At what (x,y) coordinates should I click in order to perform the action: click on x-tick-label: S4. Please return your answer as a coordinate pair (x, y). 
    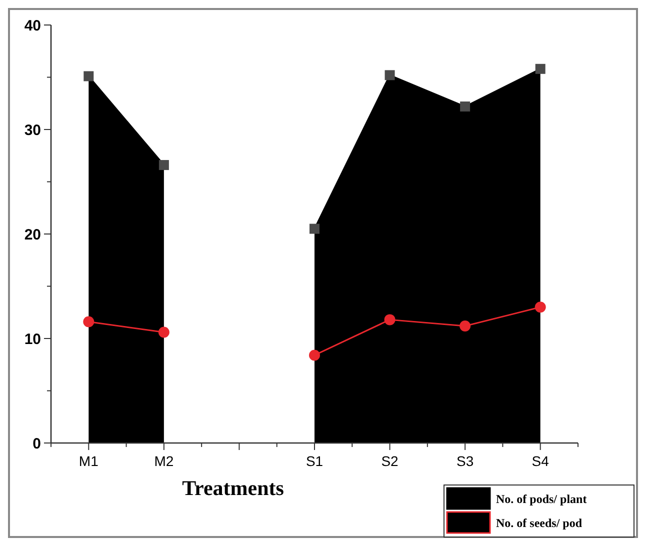
    Looking at the image, I should click on (541, 461).